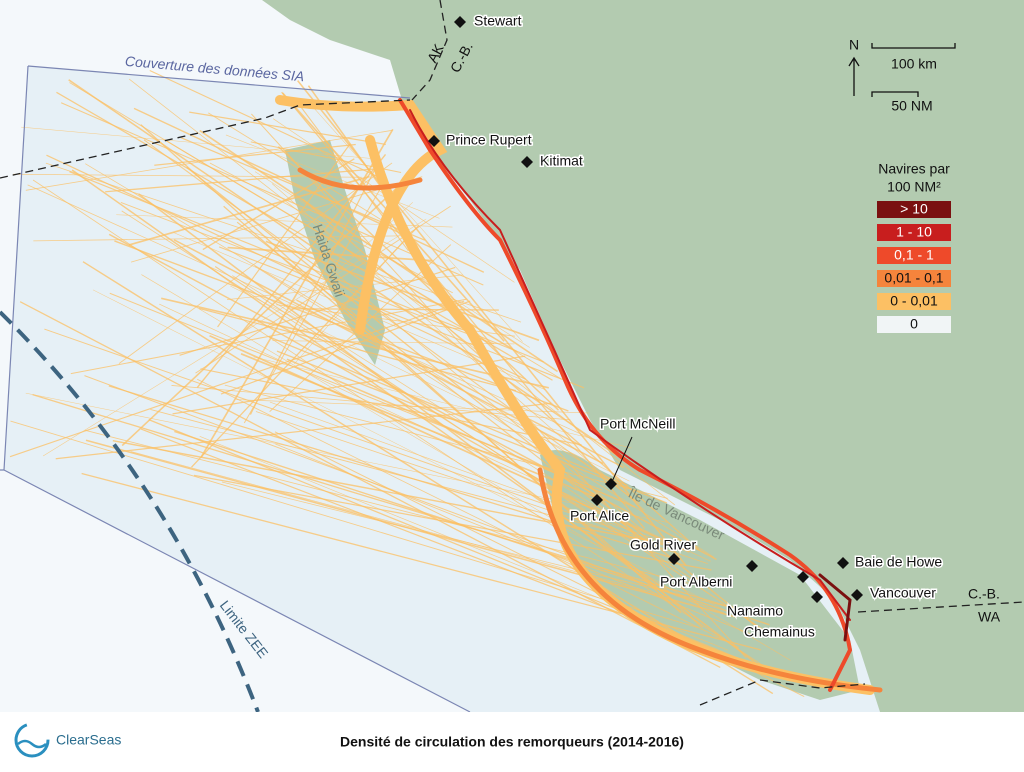 The image size is (1024, 772). What do you see at coordinates (621, 460) in the screenshot?
I see `leader-line` at bounding box center [621, 460].